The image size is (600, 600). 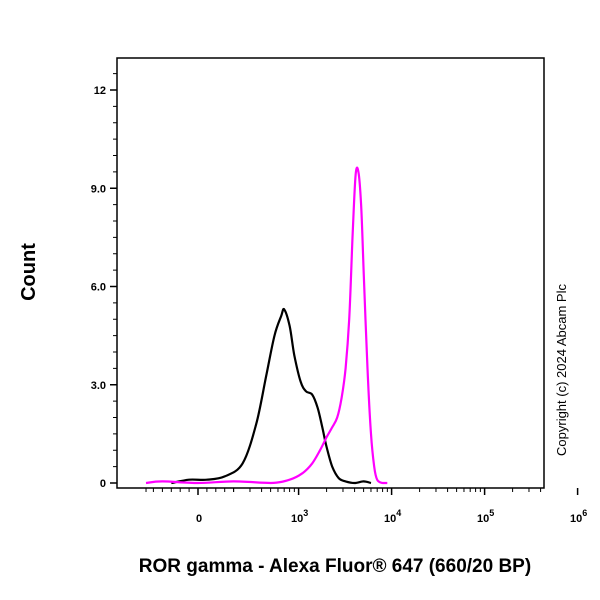 What do you see at coordinates (271, 396) in the screenshot?
I see `histogram-line-black` at bounding box center [271, 396].